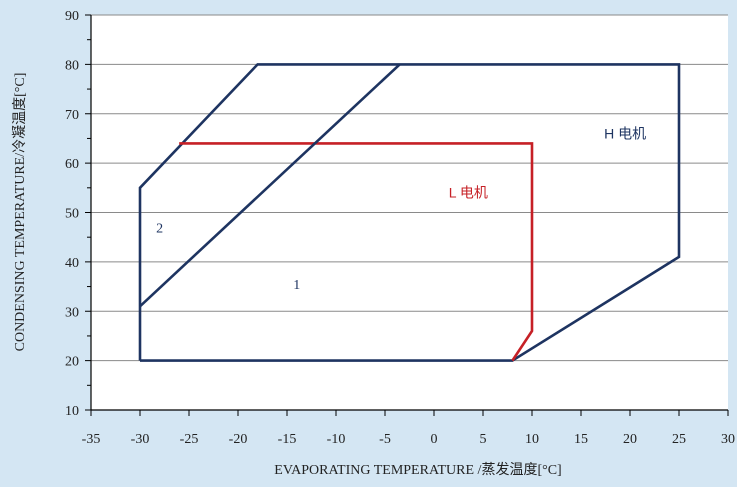 This screenshot has height=487, width=737. I want to click on x-tick-label: -35, so click(91, 439).